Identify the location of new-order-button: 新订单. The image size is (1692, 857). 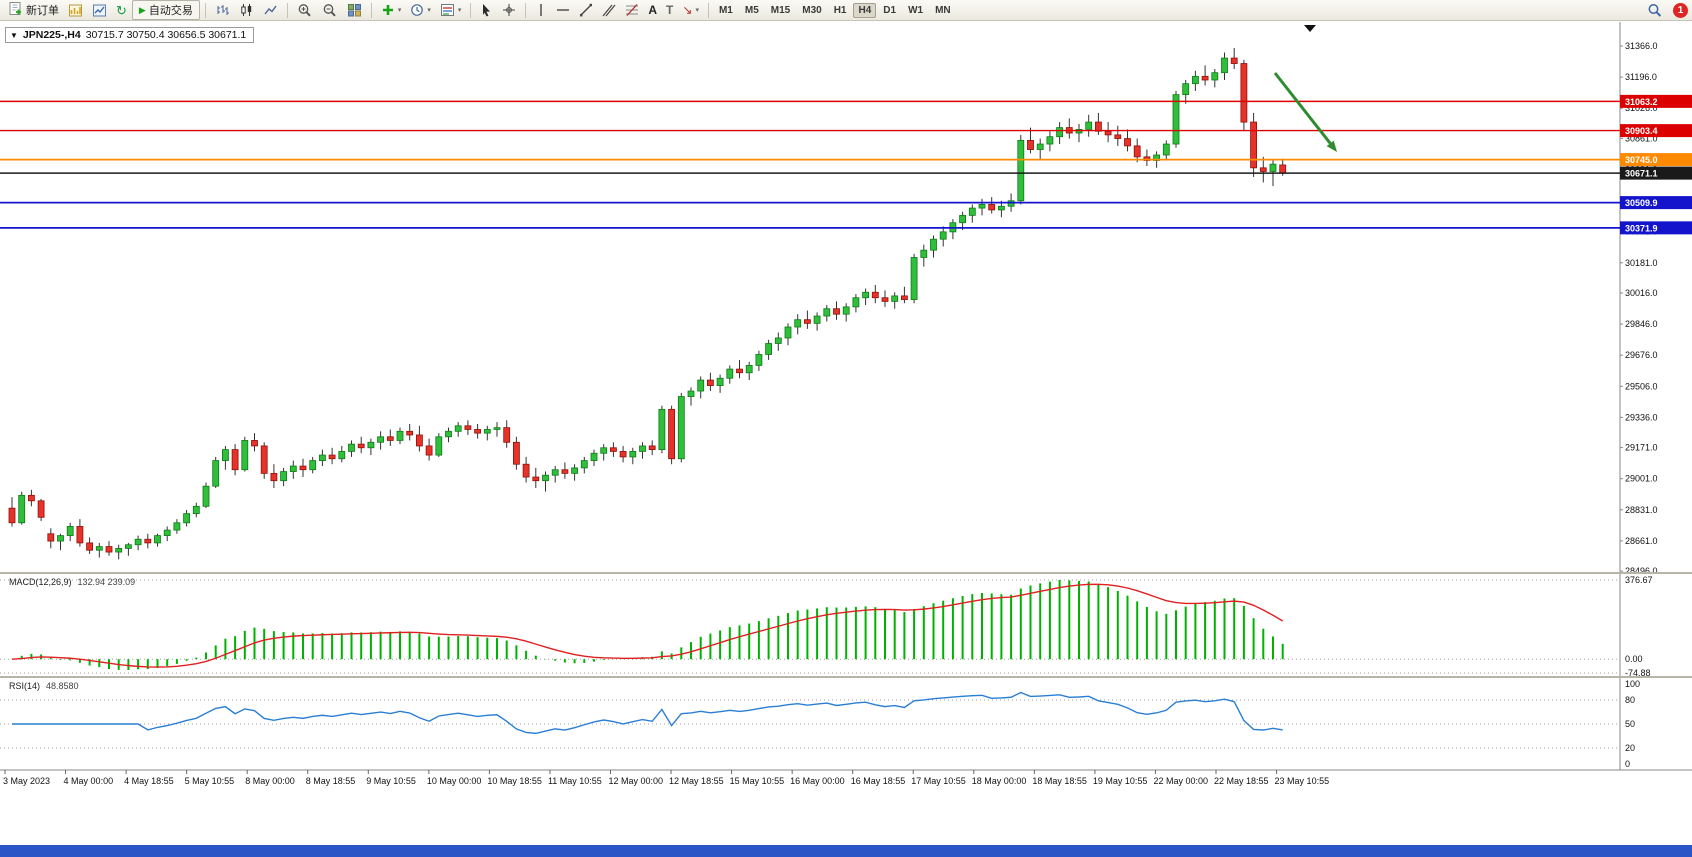
(33, 10).